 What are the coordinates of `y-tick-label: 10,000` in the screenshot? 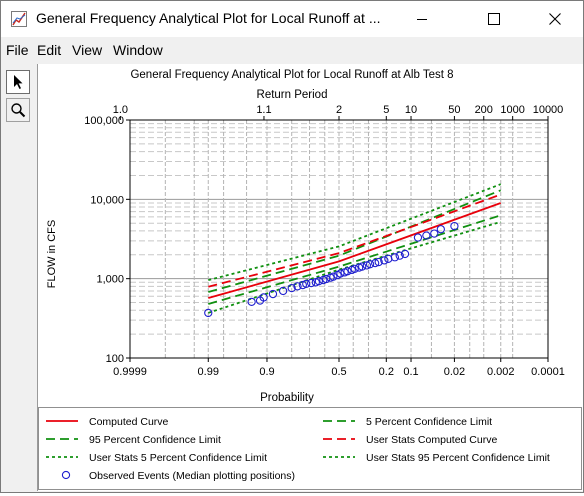 It's located at (107, 200).